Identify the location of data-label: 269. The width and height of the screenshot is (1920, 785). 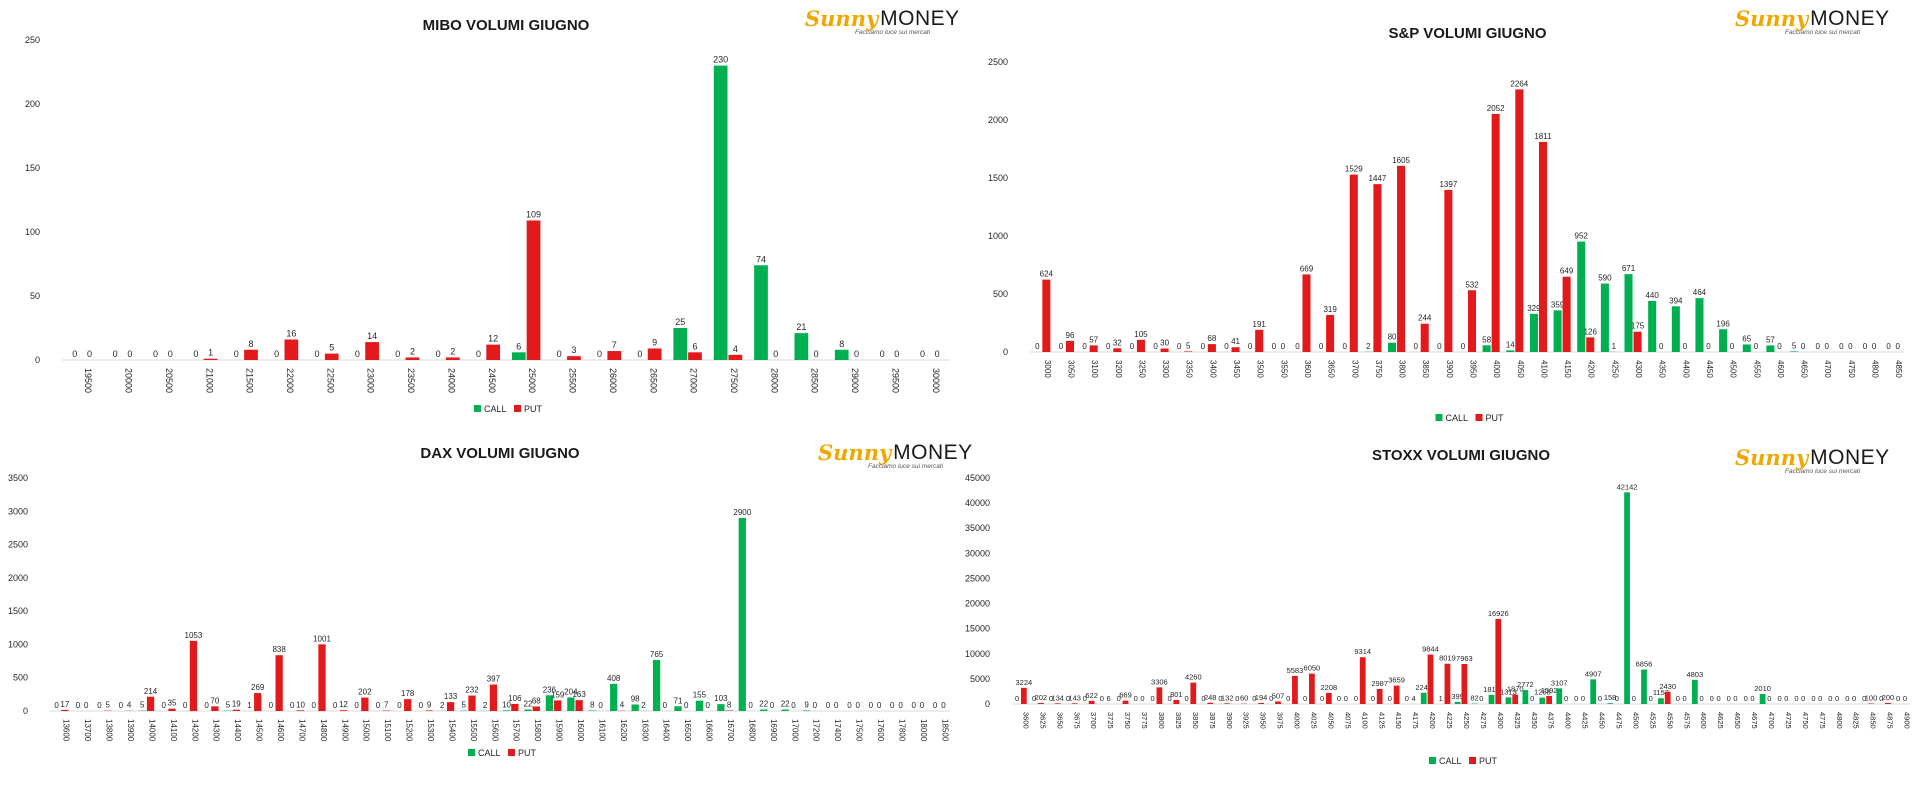
(258, 687).